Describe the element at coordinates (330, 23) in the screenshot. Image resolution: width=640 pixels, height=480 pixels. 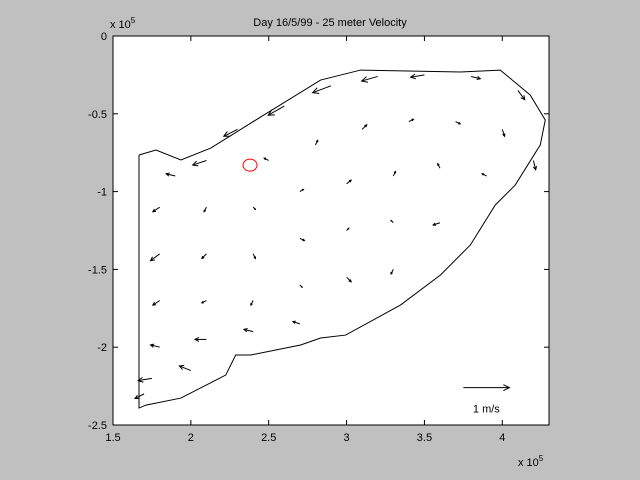
I see `chart-title: Day 16/5/99 - 25 meter Velocity` at that location.